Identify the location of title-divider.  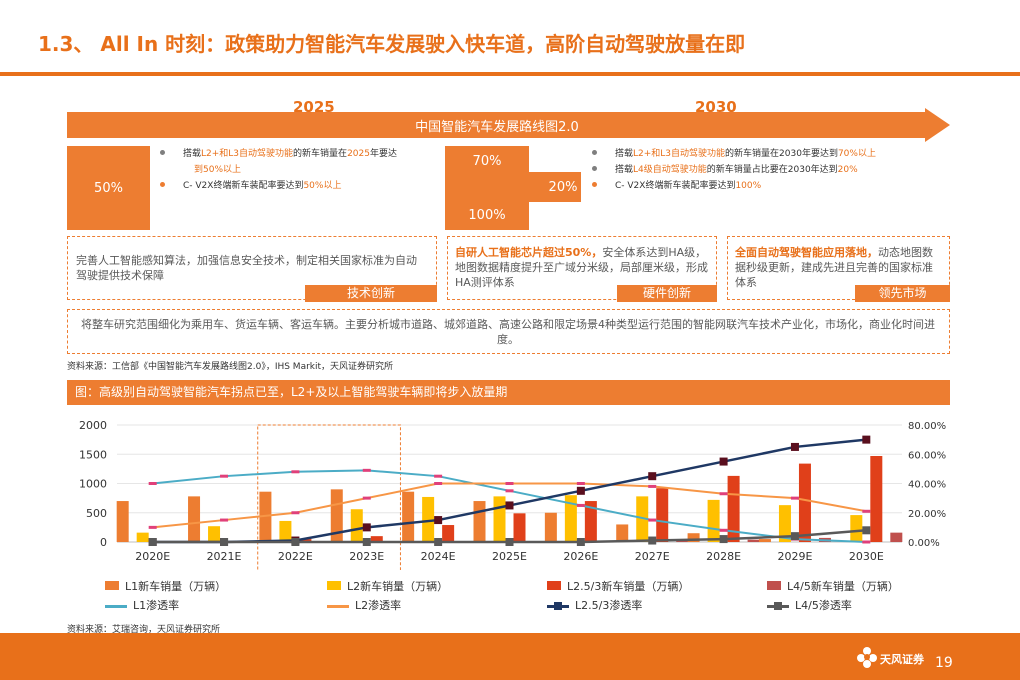
(510, 74).